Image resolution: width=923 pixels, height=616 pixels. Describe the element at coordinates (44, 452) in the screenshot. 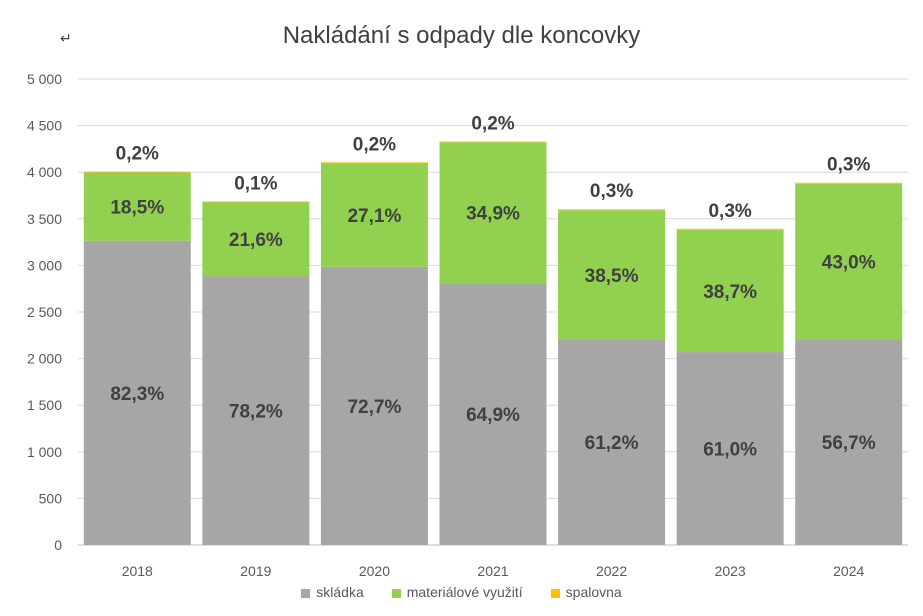

I see `y-tick-label: 1 000` at that location.